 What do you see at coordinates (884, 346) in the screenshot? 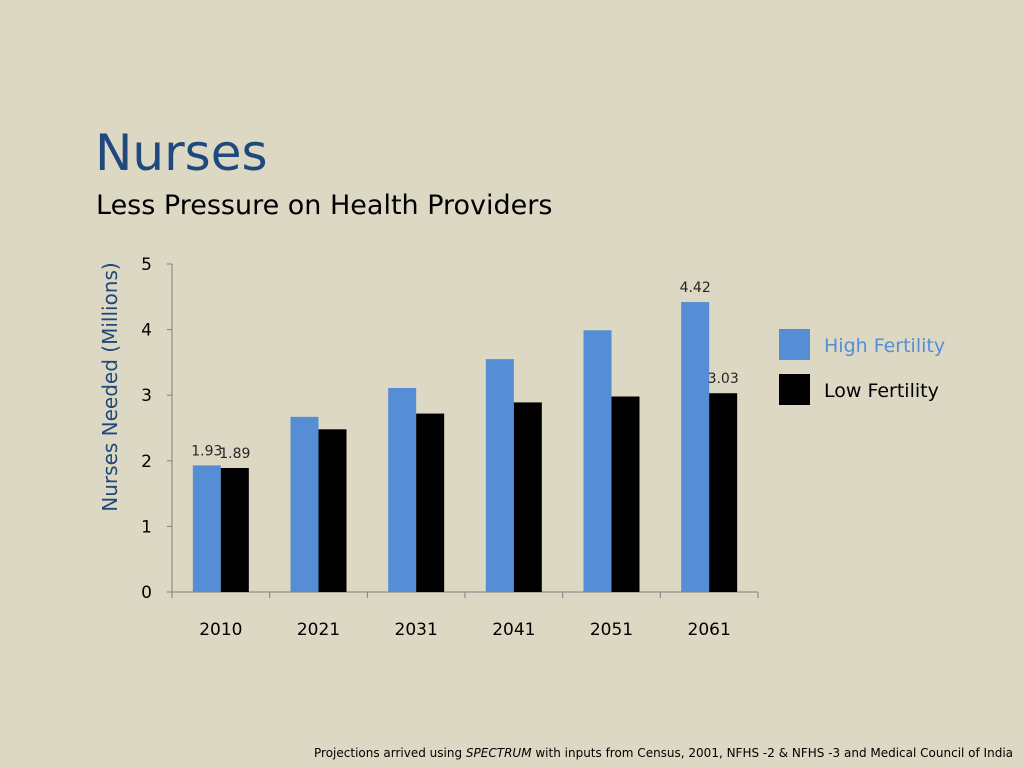
I see `legend-label-high-fertility: High Fertility` at bounding box center [884, 346].